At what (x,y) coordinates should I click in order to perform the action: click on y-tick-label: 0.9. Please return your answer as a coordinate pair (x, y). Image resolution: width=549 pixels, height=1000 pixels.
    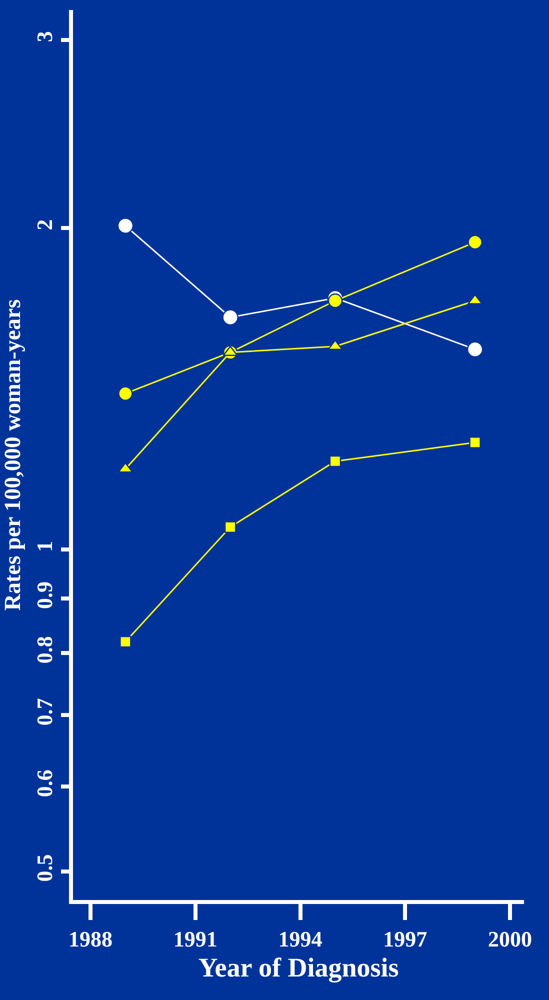
    Looking at the image, I should click on (45, 596).